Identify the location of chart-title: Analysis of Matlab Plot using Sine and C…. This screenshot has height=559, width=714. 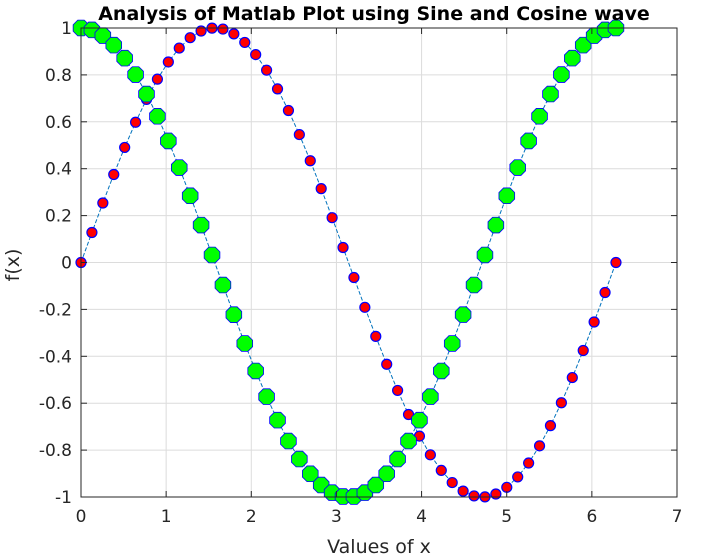
(374, 14).